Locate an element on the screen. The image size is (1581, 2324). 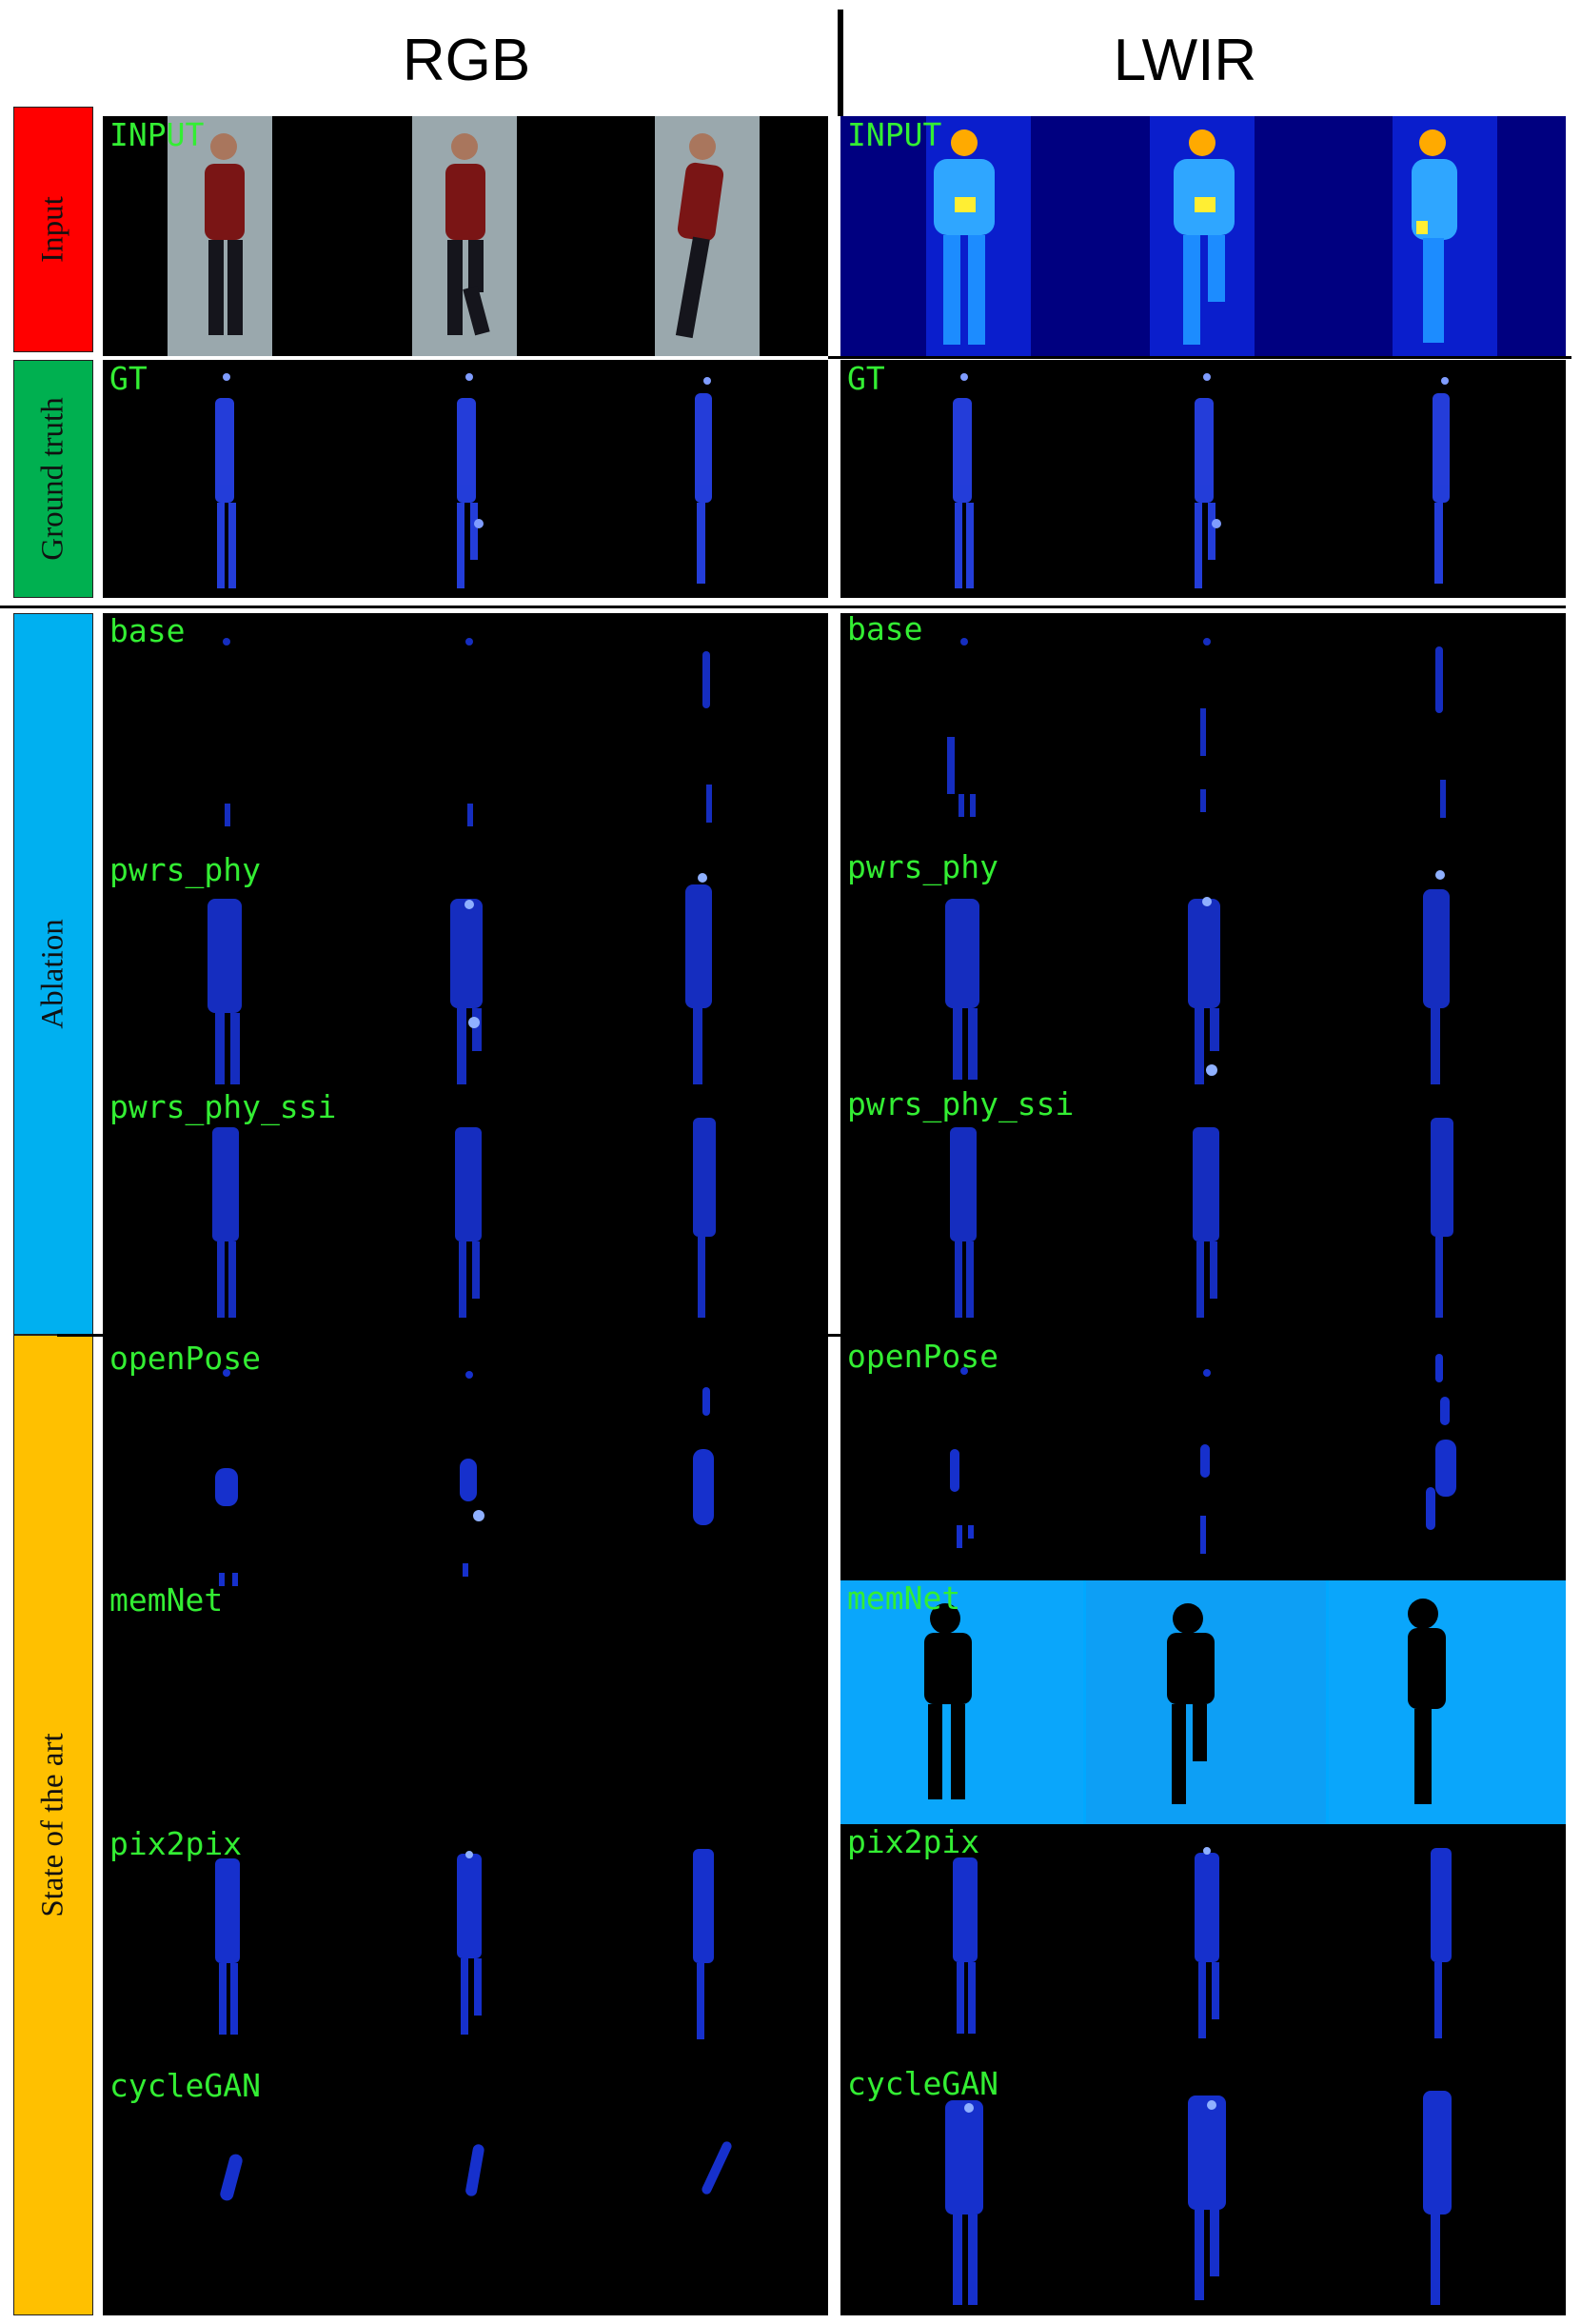
lwir-input-panel: INPUT is located at coordinates (1203, 236).